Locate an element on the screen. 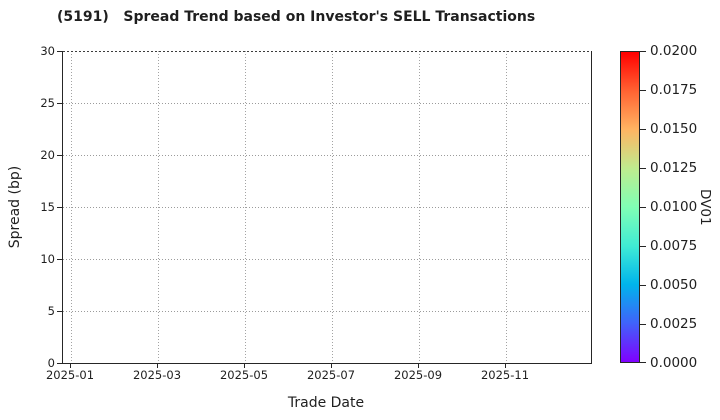 This screenshot has height=420, width=720. colorbar-tick-label: 0.0200 is located at coordinates (674, 51).